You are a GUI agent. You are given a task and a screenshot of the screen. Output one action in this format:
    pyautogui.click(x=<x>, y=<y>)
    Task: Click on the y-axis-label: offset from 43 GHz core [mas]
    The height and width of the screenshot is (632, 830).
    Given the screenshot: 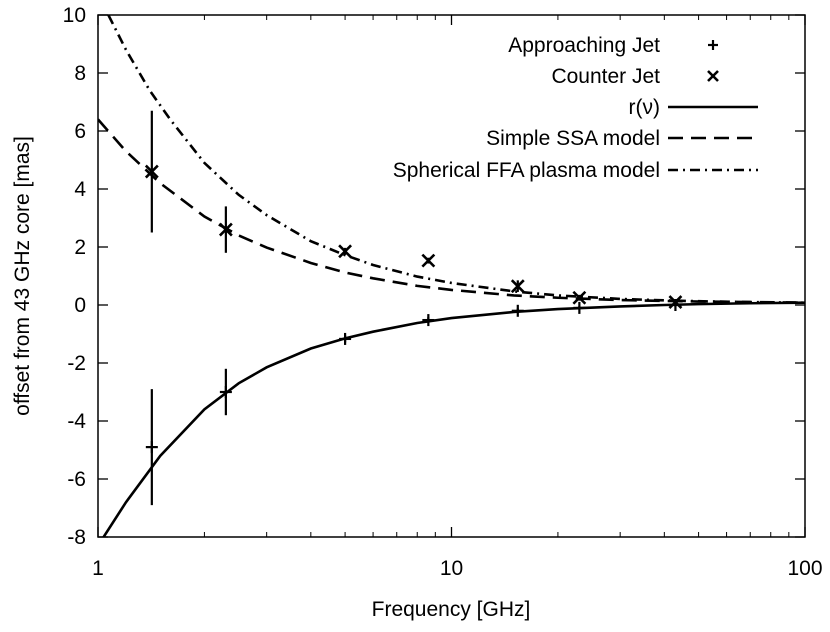 What is the action you would take?
    pyautogui.click(x=22, y=276)
    